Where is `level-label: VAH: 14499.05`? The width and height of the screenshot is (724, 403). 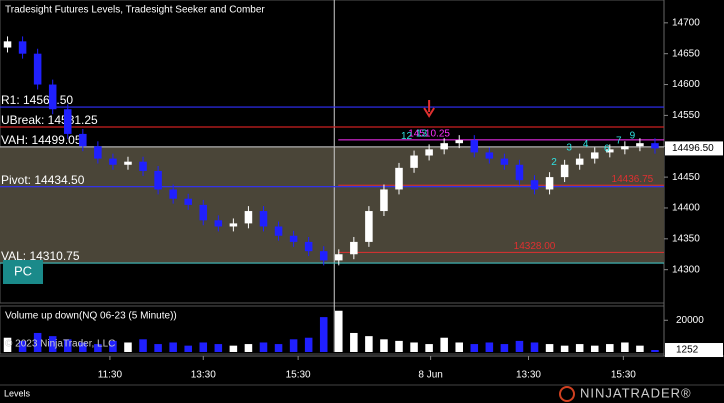 level-label: VAH: 14499.05 is located at coordinates (41, 140).